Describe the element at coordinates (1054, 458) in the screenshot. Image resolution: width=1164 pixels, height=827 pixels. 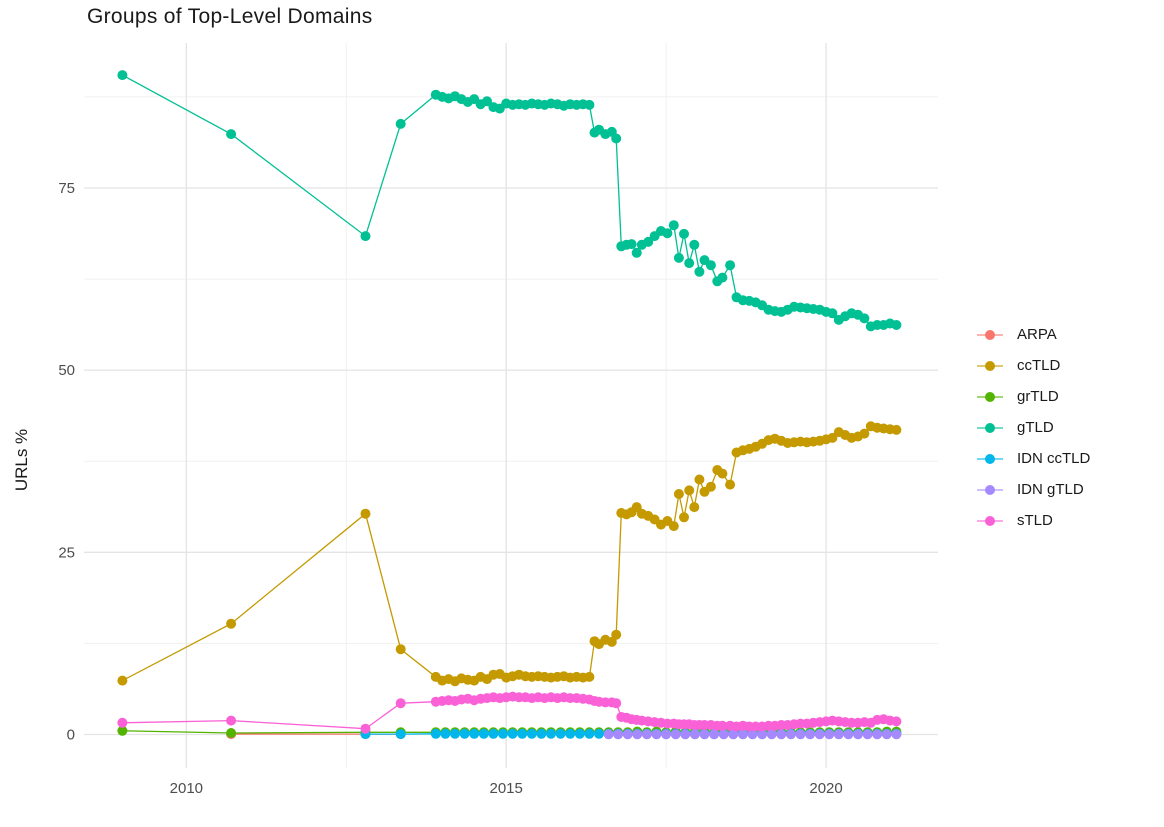
I see `legend-label-idn-cctld: IDN ccTLD` at that location.